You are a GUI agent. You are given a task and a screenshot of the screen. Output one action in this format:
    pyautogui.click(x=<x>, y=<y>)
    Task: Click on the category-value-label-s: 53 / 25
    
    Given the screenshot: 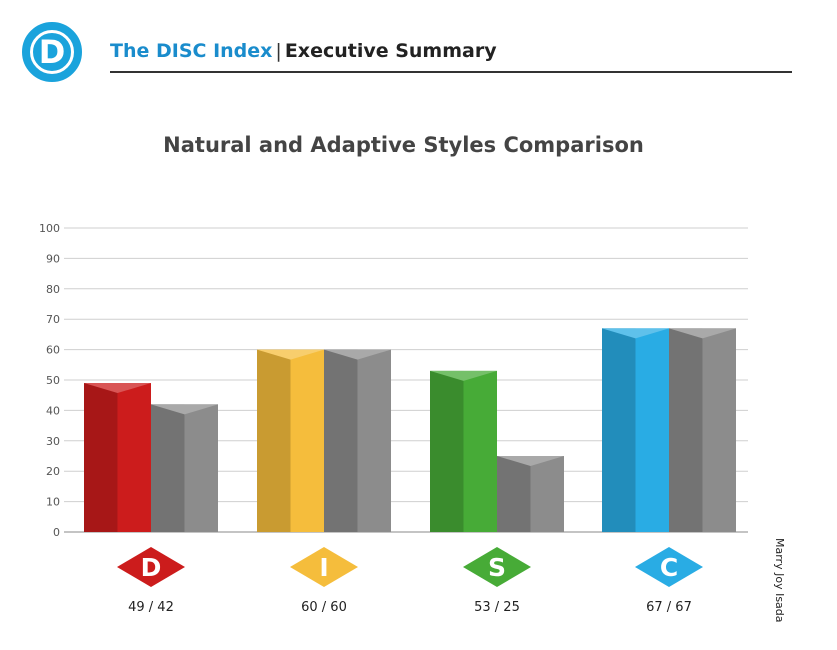 What is the action you would take?
    pyautogui.click(x=497, y=607)
    